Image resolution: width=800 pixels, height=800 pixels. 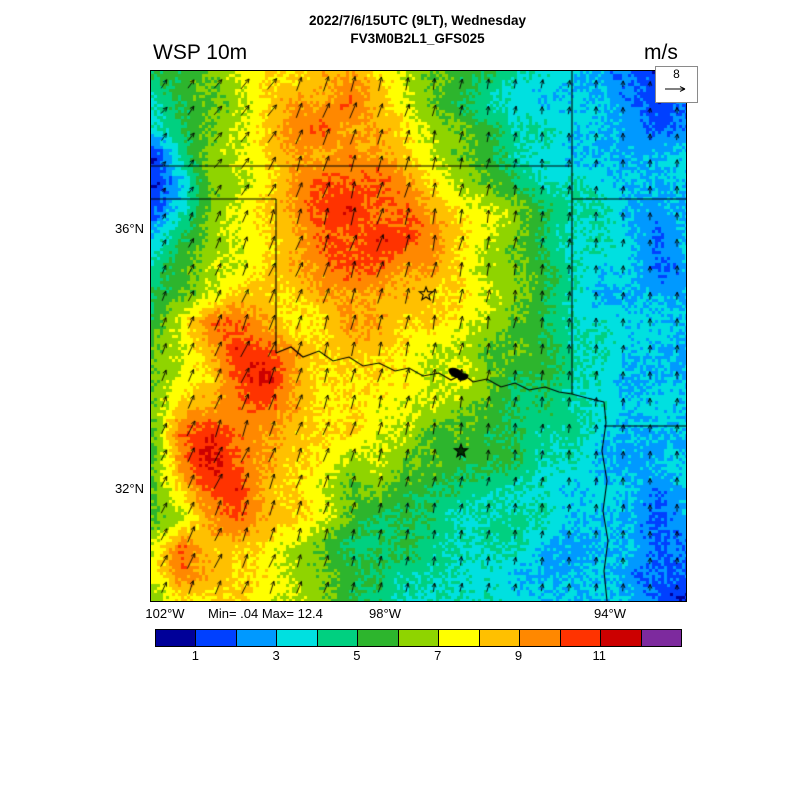 What do you see at coordinates (417, 20) in the screenshot?
I see `plot-title-datetime: 2022/7/6/15UTC (9LT), Wednesday` at bounding box center [417, 20].